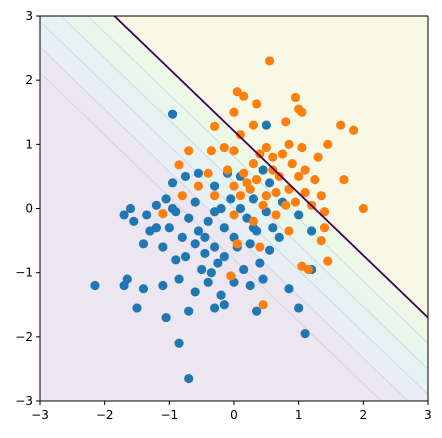 This screenshot has height=438, width=442. What do you see at coordinates (40, 415) in the screenshot?
I see `x-tick-label: −3` at bounding box center [40, 415].